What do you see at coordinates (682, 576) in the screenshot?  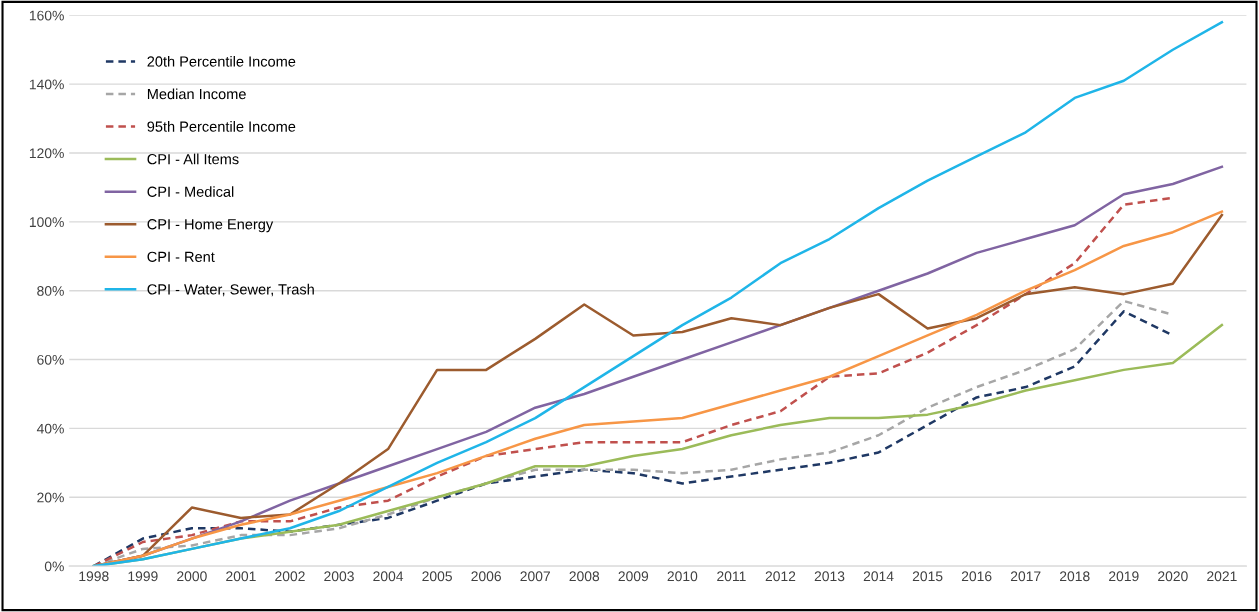 I see `x-tick-label: 2010` at bounding box center [682, 576].